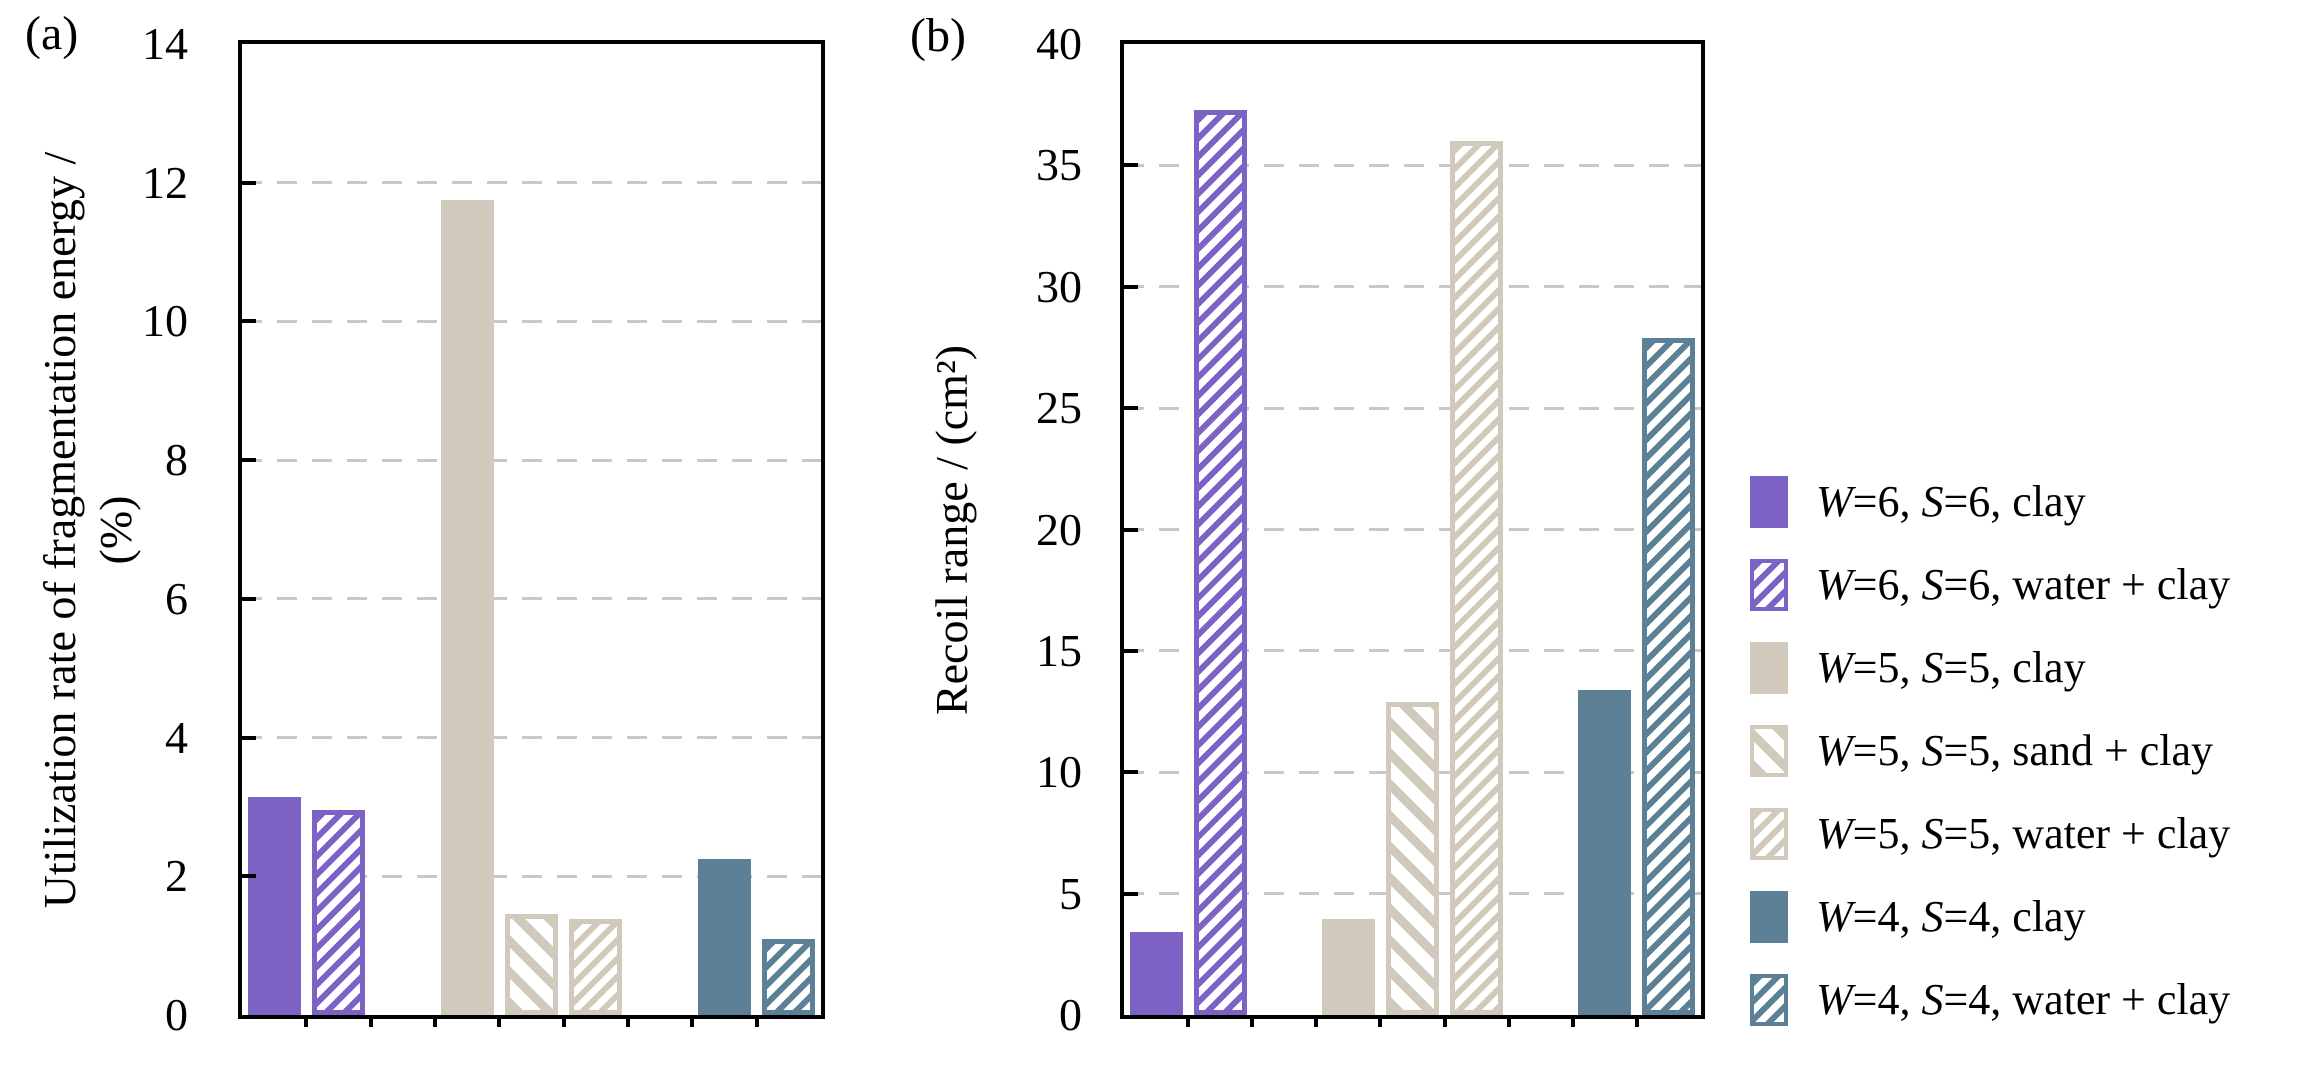 Image resolution: width=2300 pixels, height=1065 pixels. Describe the element at coordinates (2023, 833) in the screenshot. I see `legend-label: W=5, S=5, water + clay` at that location.